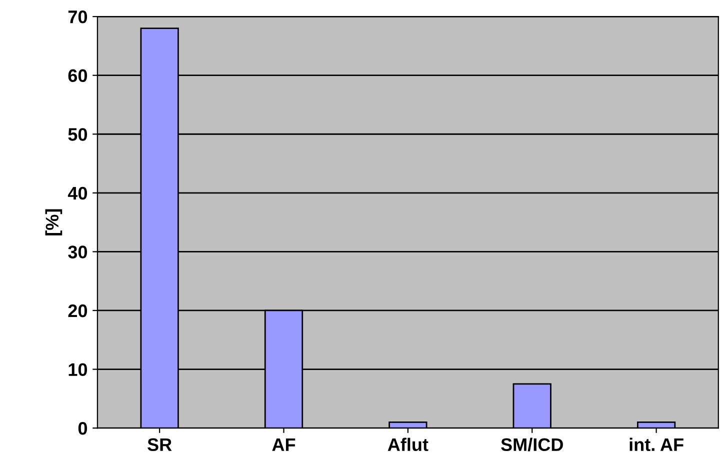  Describe the element at coordinates (284, 444) in the screenshot. I see `x-tick-label: AF` at that location.